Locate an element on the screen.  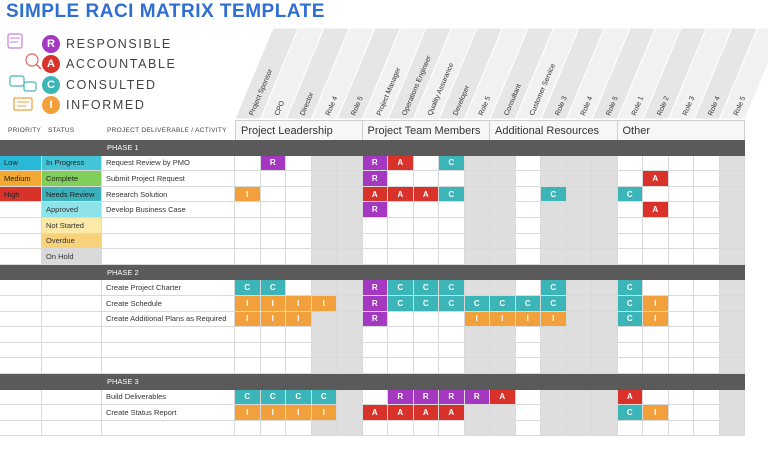
status-cell: Not Started is located at coordinates (72, 226).